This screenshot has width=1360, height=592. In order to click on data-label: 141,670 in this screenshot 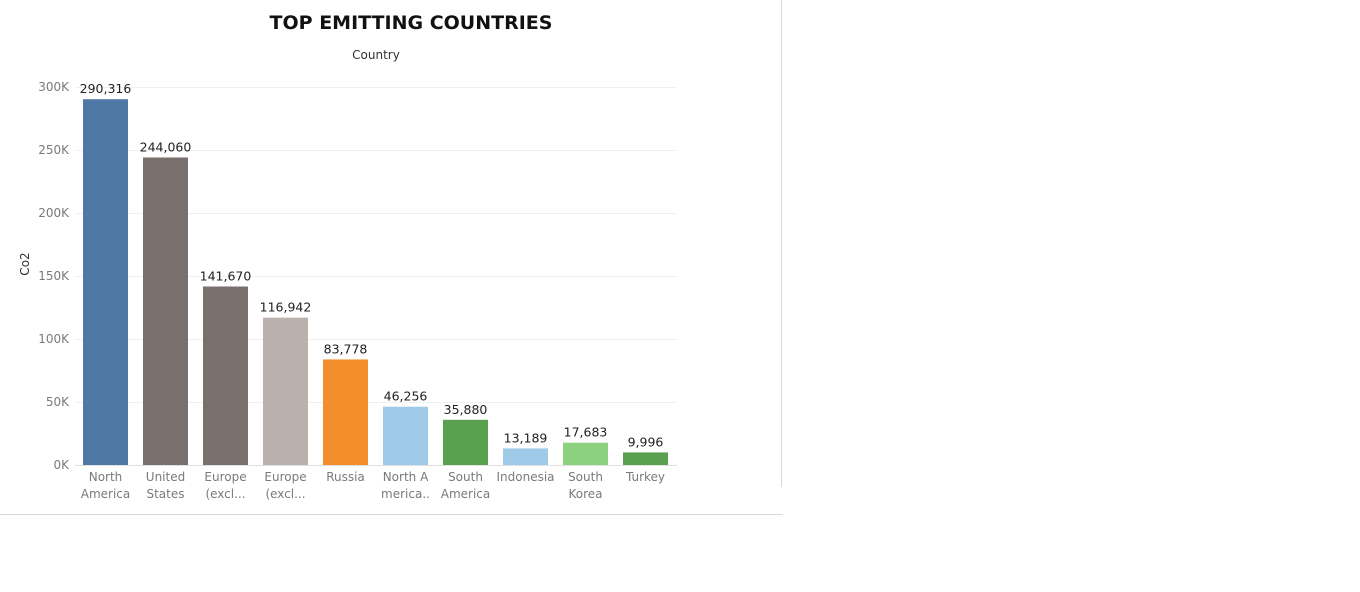, I will do `click(226, 275)`.